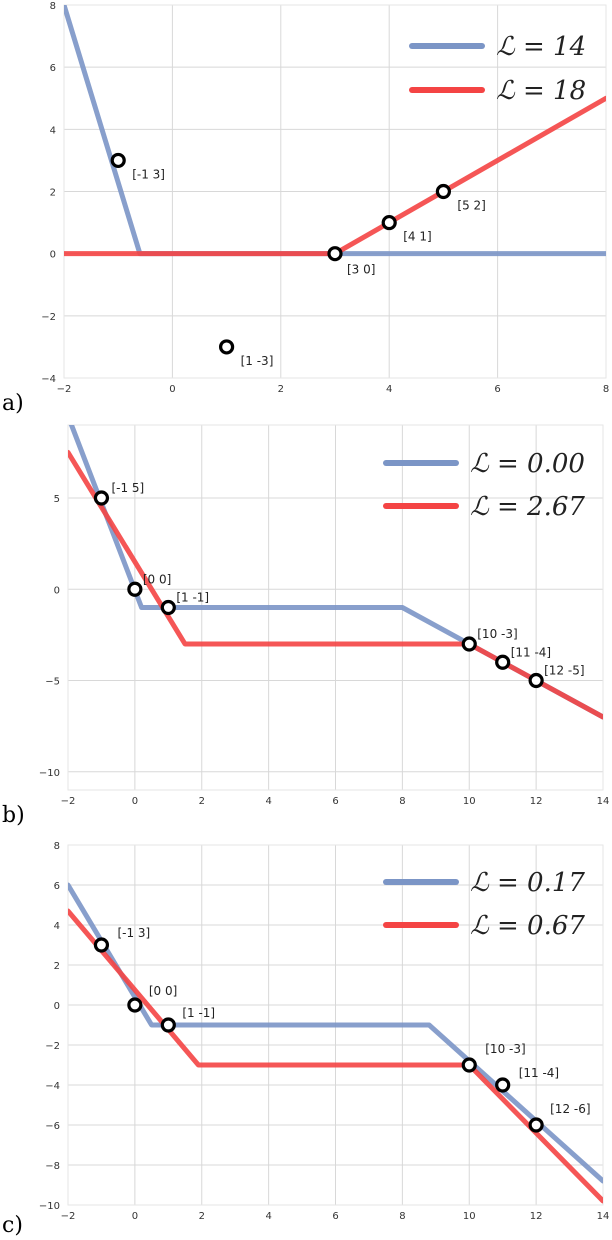 Image resolution: width=612 pixels, height=1240 pixels. What do you see at coordinates (541, 47) in the screenshot?
I see `legend-entry: ℒ = 14` at bounding box center [541, 47].